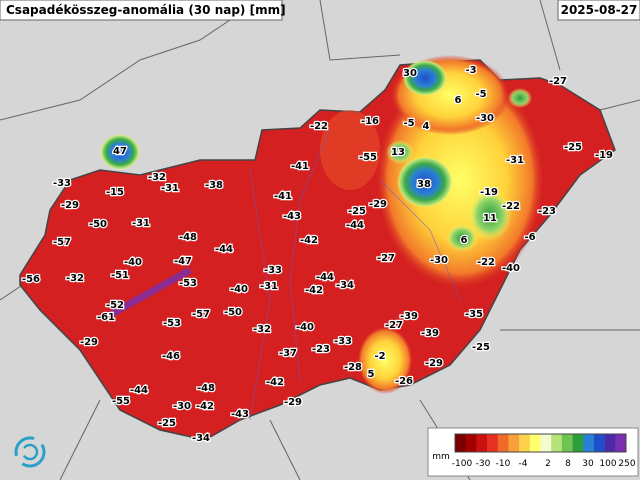 The width and height of the screenshot is (640, 480). Describe the element at coordinates (529, 237) in the screenshot. I see `station-value: -6` at that location.